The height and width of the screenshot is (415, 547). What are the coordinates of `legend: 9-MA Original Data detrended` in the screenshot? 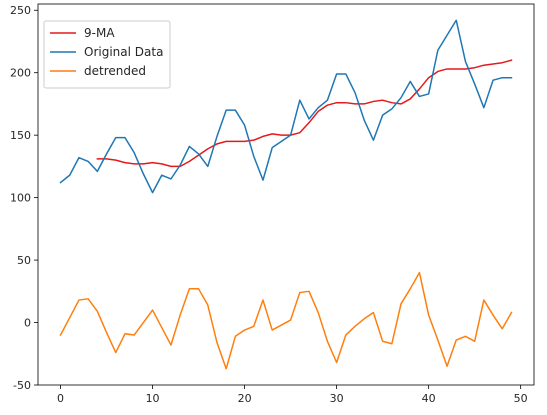 It's located at (107, 54).